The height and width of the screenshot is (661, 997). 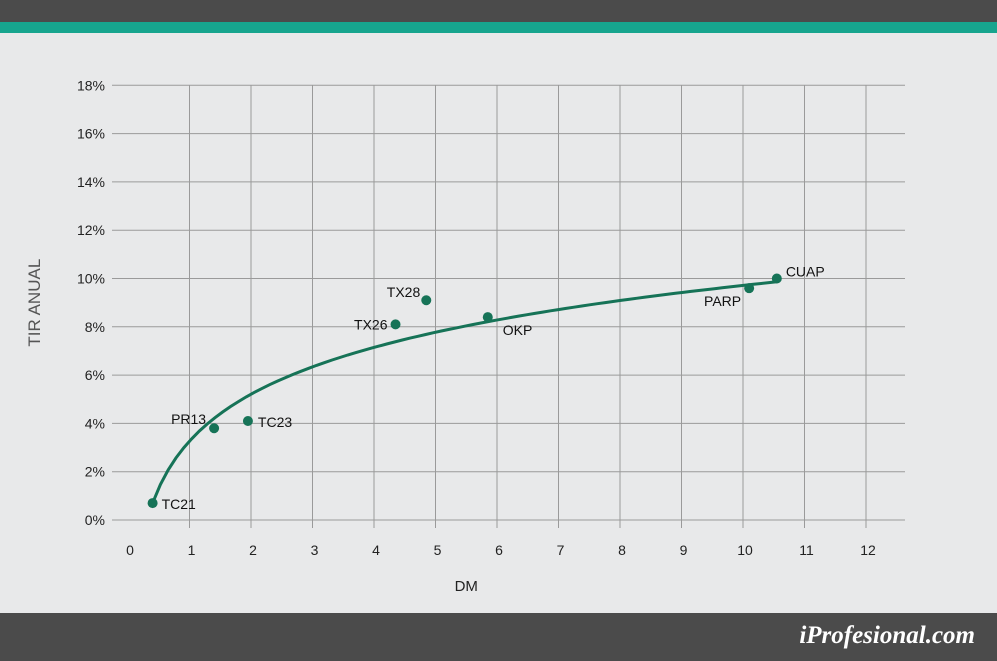 What do you see at coordinates (91, 279) in the screenshot?
I see `y-tick-label: 10%` at bounding box center [91, 279].